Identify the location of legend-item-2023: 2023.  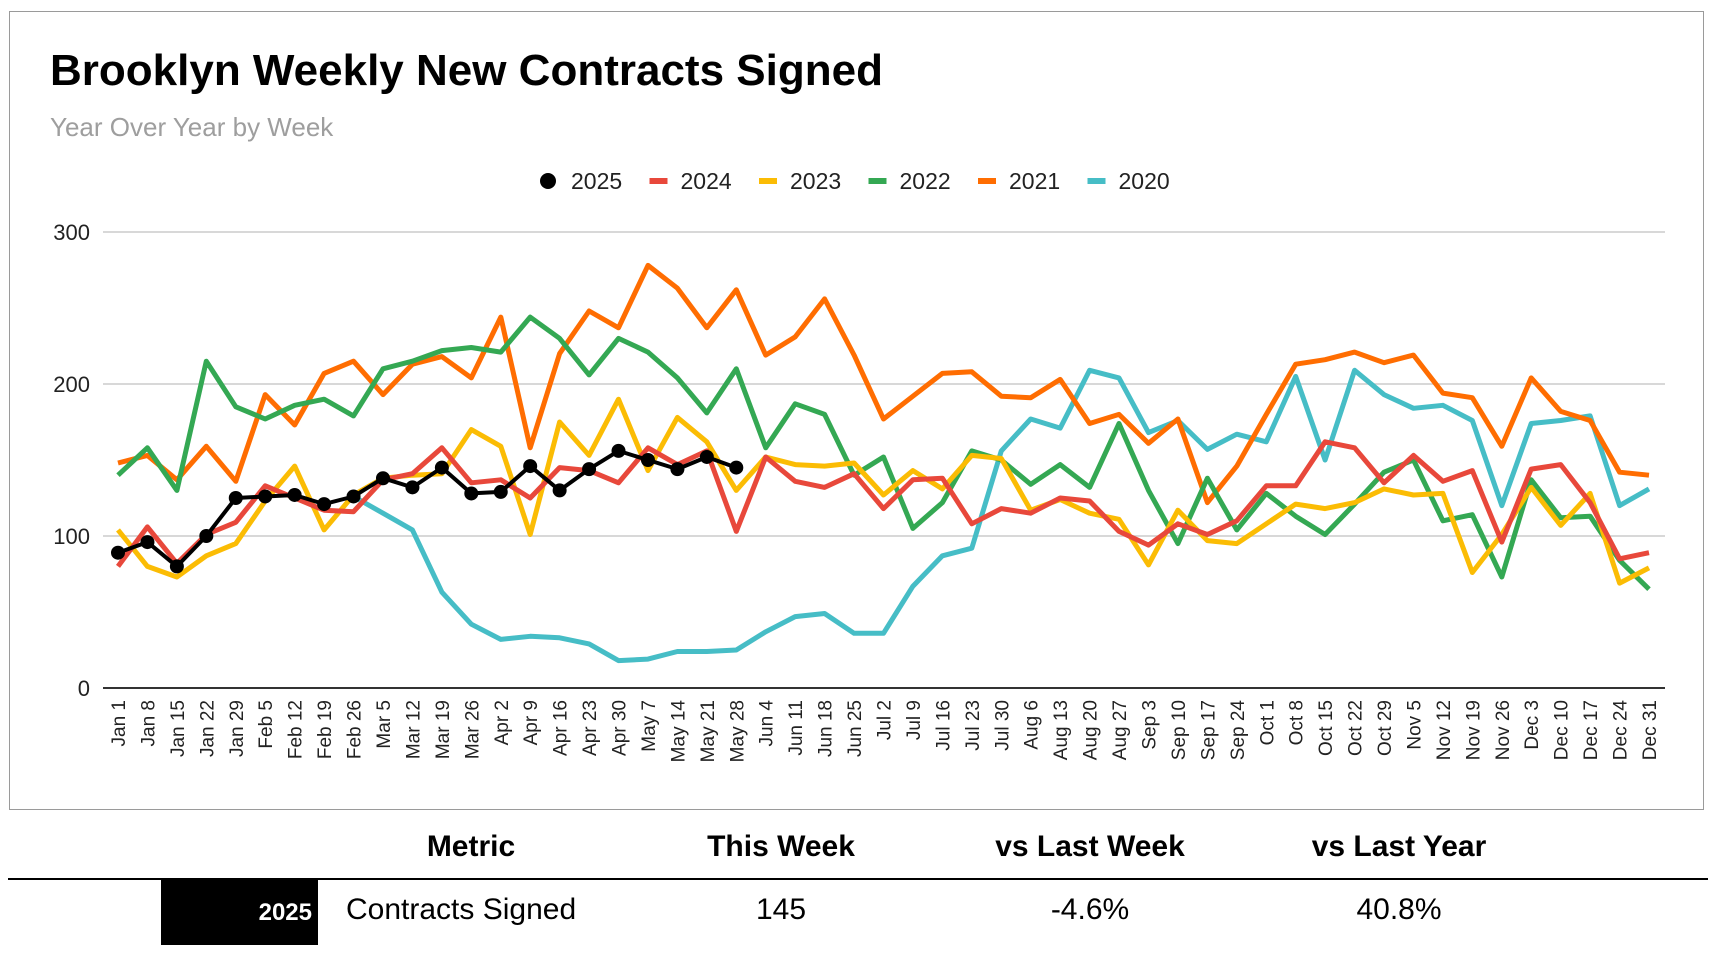
(800, 181).